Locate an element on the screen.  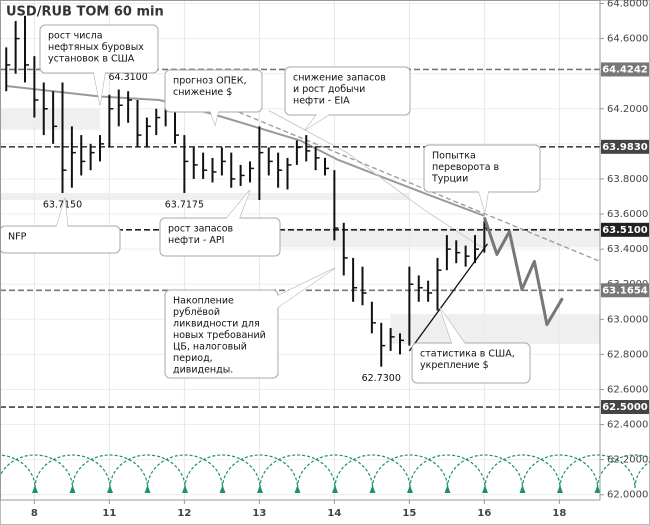
x-tick-label: 15 is located at coordinates (409, 513).